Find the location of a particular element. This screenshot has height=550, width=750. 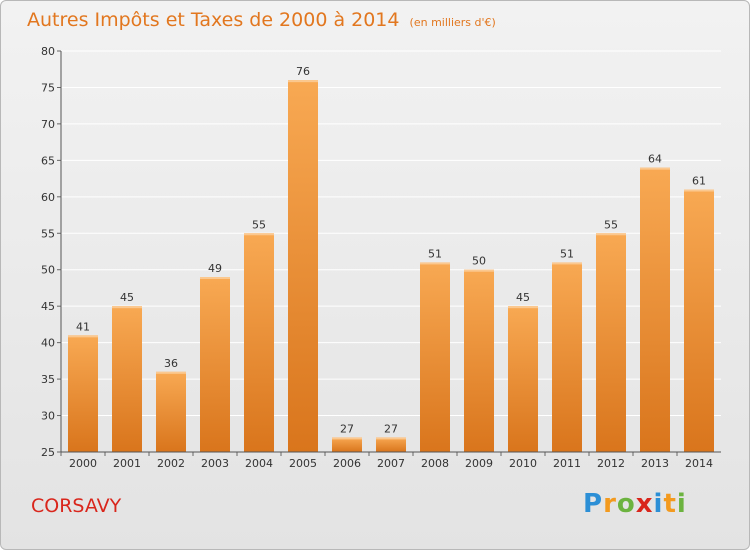

x-tick-label: 2007 is located at coordinates (391, 463).